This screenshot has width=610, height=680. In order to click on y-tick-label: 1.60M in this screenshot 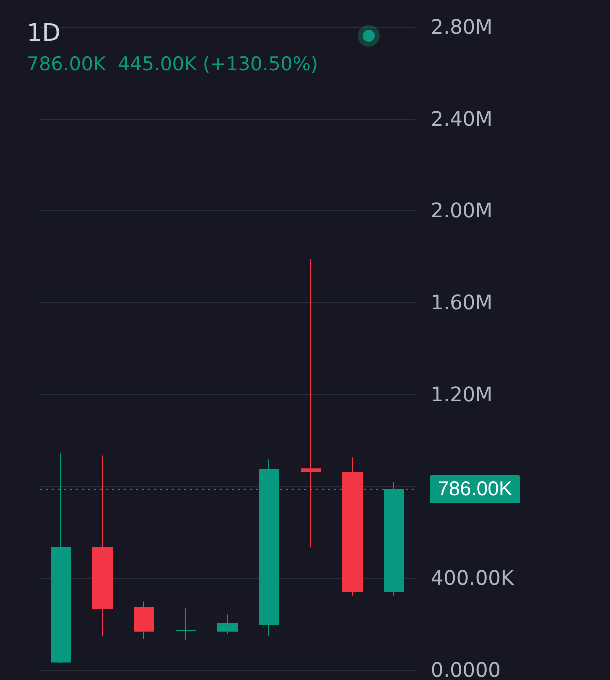, I will do `click(462, 302)`.